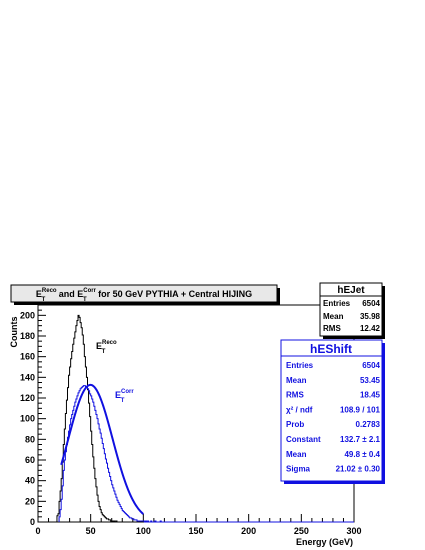 The image size is (425, 550). What do you see at coordinates (303, 439) in the screenshot?
I see `stats-label: Constant` at bounding box center [303, 439].